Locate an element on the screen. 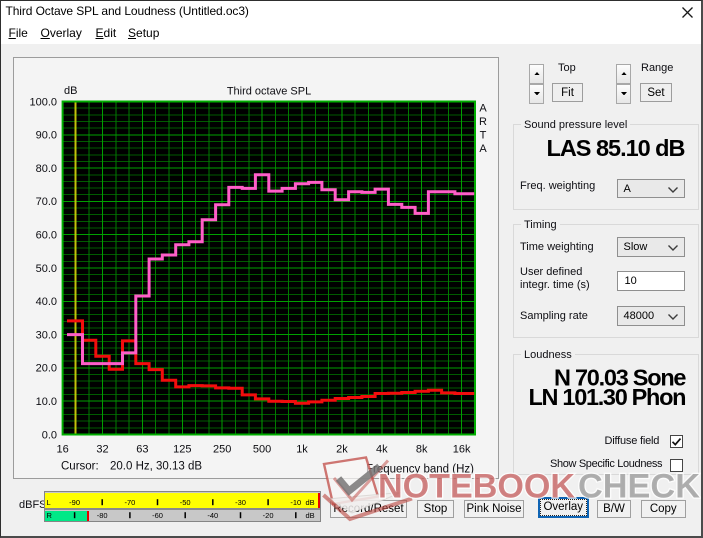 The image size is (703, 538). svg-text: 500 is located at coordinates (262, 450).